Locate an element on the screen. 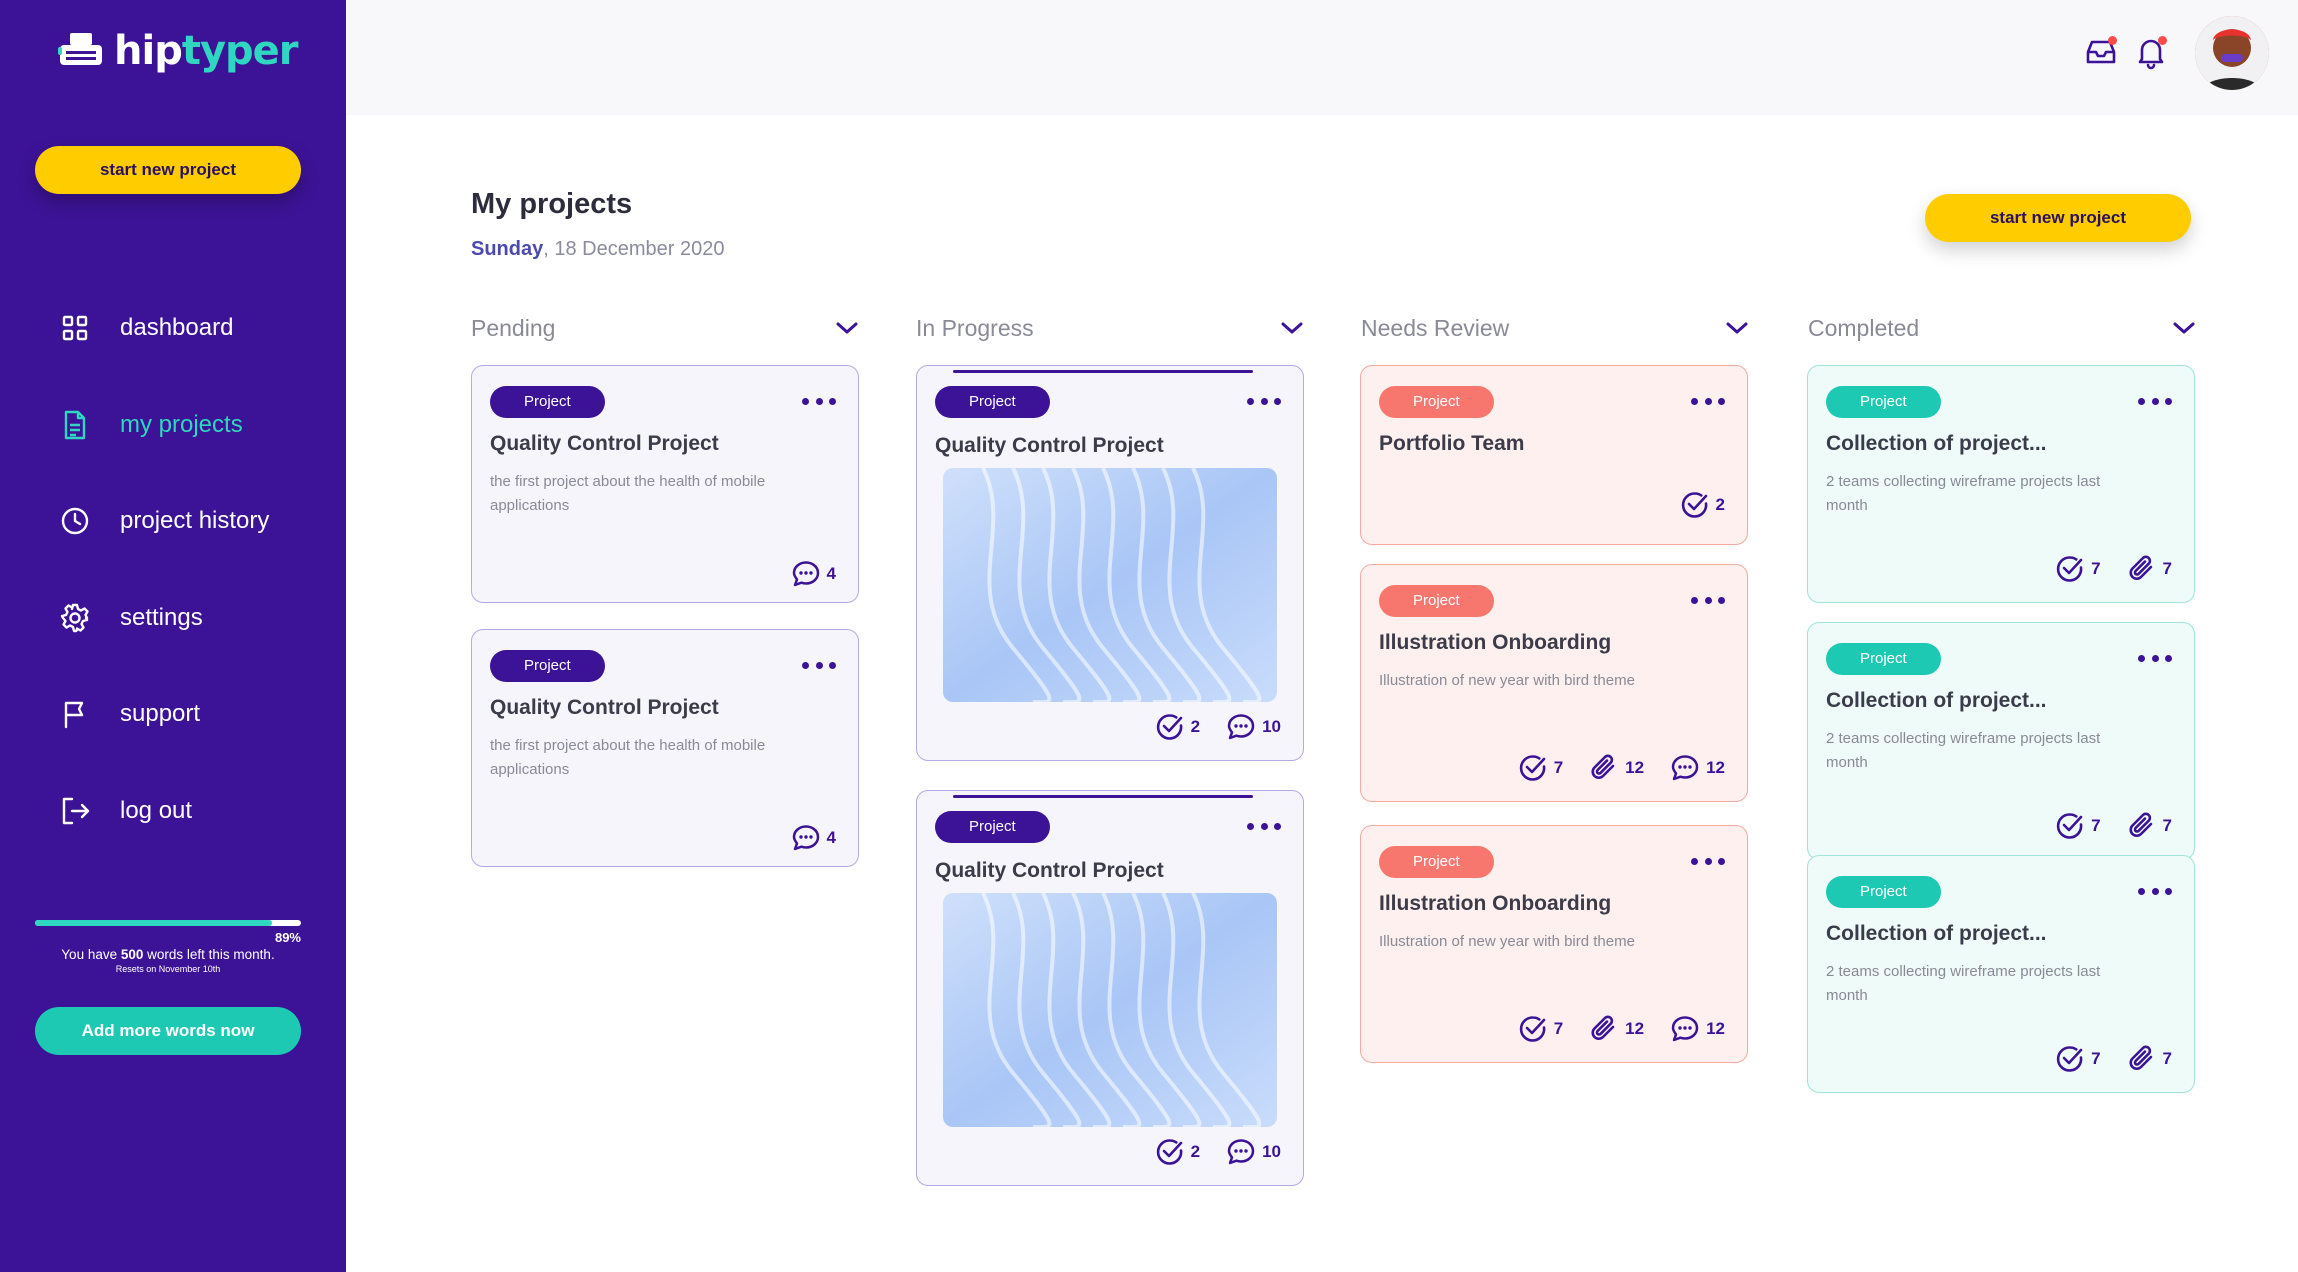 Image resolution: width=2298 pixels, height=1272 pixels. logo: hiptyper is located at coordinates (178, 51).